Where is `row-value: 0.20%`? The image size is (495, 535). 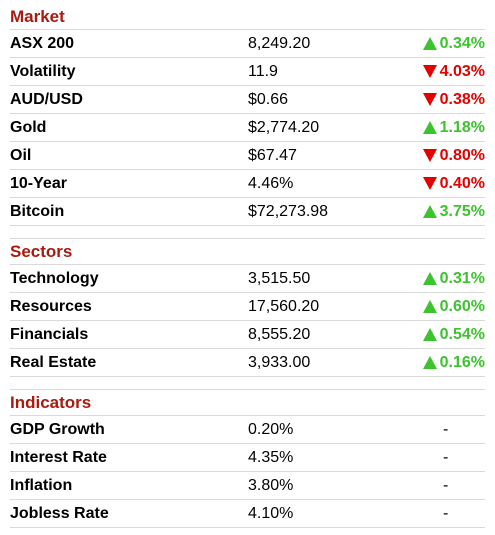 row-value: 0.20% is located at coordinates (271, 429).